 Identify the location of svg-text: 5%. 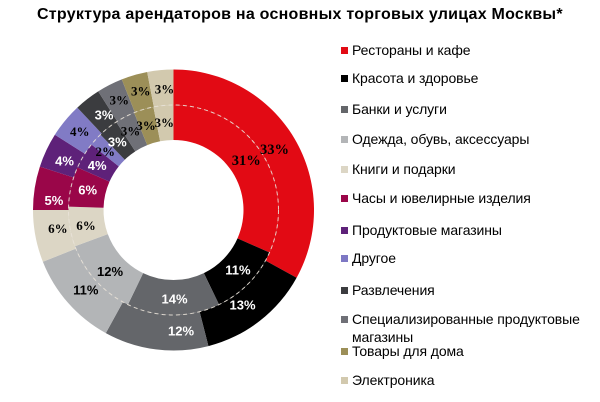
(54, 200).